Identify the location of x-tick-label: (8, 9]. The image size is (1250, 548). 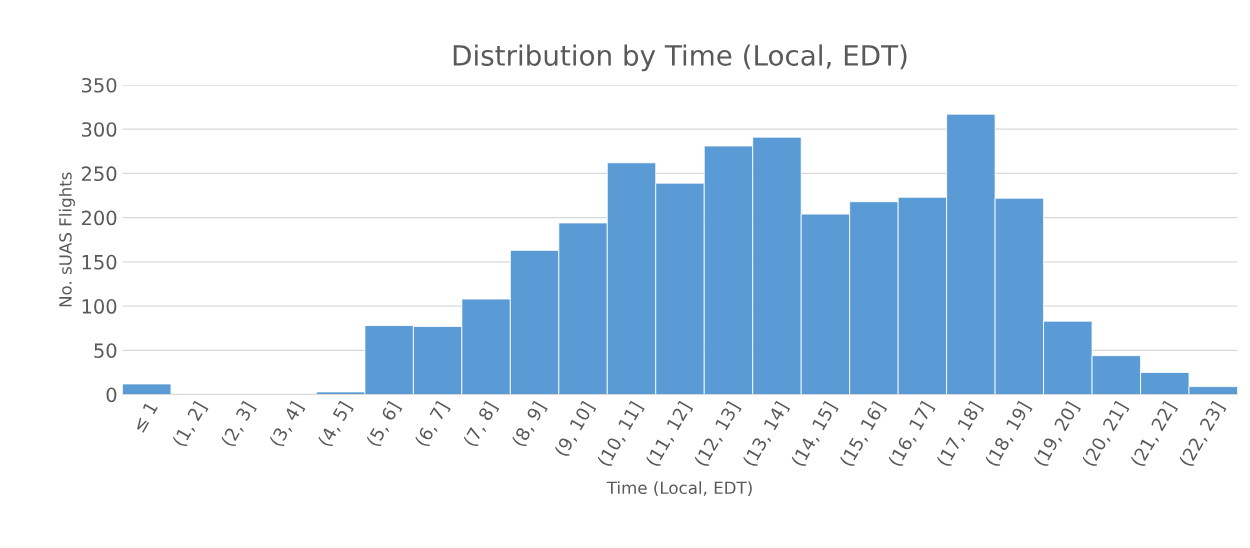
(529, 424).